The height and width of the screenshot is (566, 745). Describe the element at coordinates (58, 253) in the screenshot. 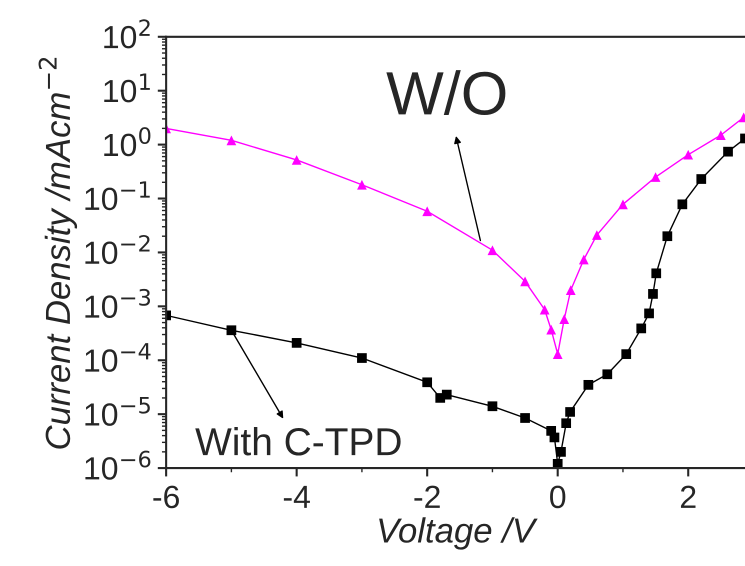

I see `y-axis-title: Current Density /mAcm$^{−2}$` at that location.